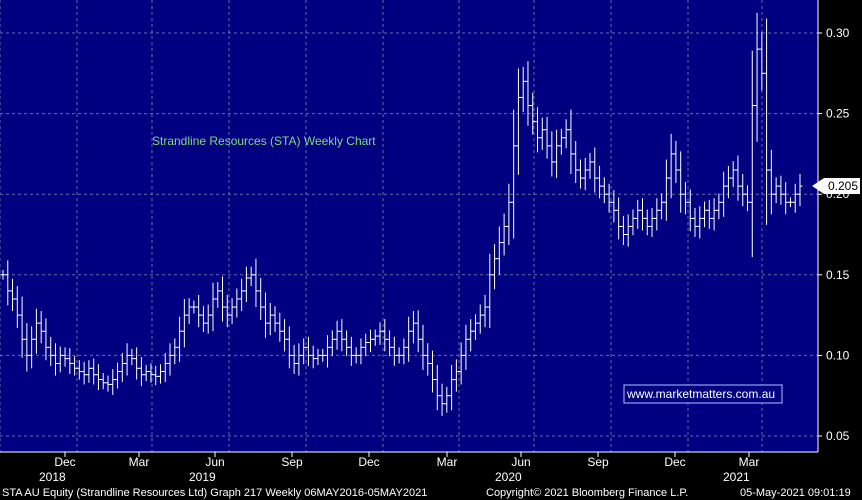  What do you see at coordinates (202, 477) in the screenshot?
I see `x-year-label: 2019` at bounding box center [202, 477].